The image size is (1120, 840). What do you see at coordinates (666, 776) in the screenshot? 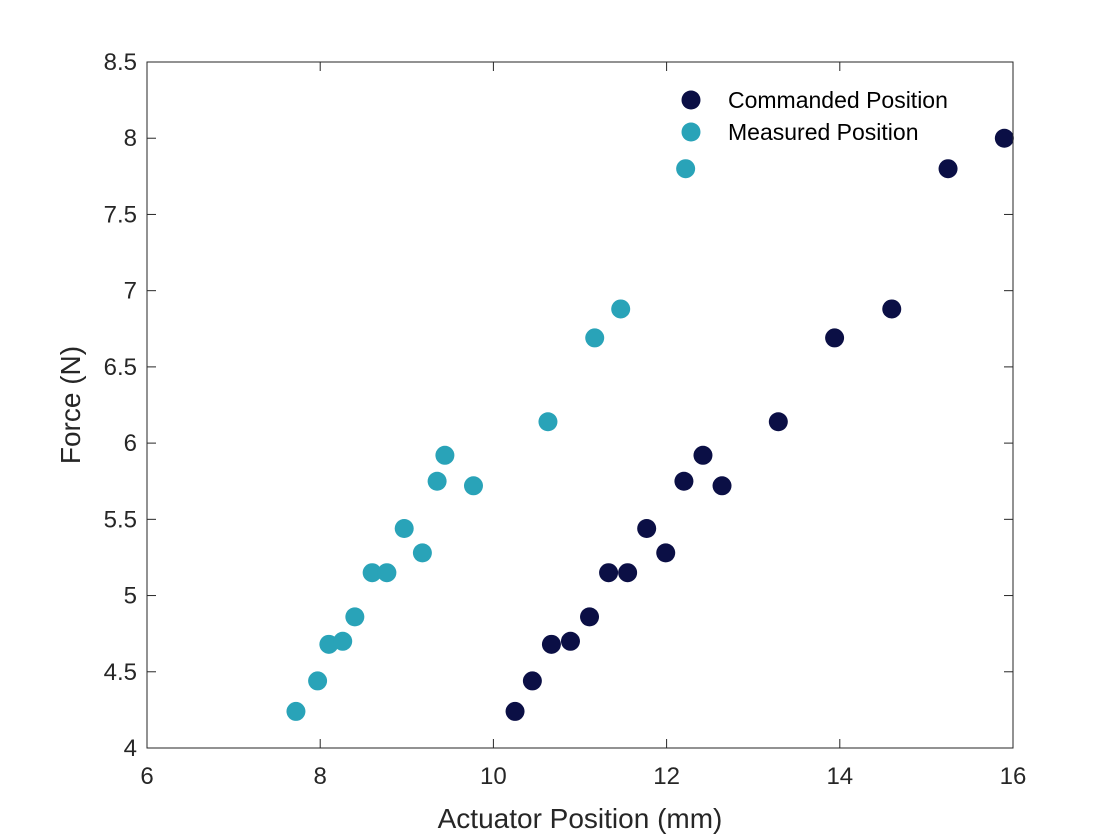
I see `x-tick-label: 12` at bounding box center [666, 776].